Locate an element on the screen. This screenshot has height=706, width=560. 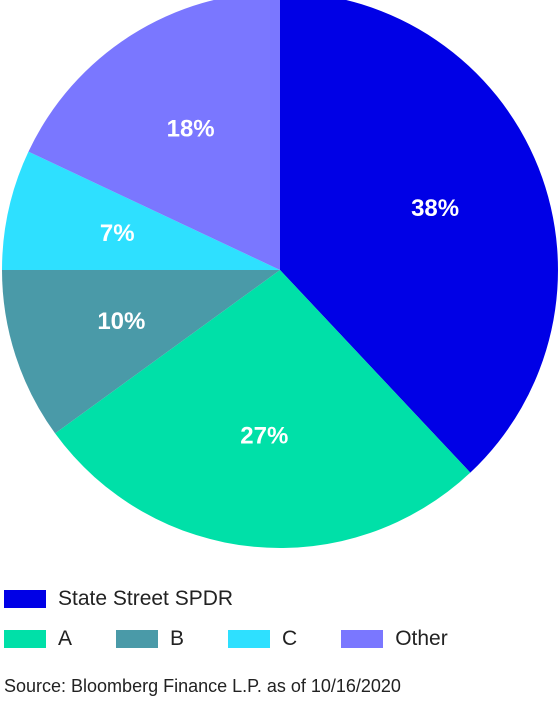
legend-item-c: C is located at coordinates (262, 639).